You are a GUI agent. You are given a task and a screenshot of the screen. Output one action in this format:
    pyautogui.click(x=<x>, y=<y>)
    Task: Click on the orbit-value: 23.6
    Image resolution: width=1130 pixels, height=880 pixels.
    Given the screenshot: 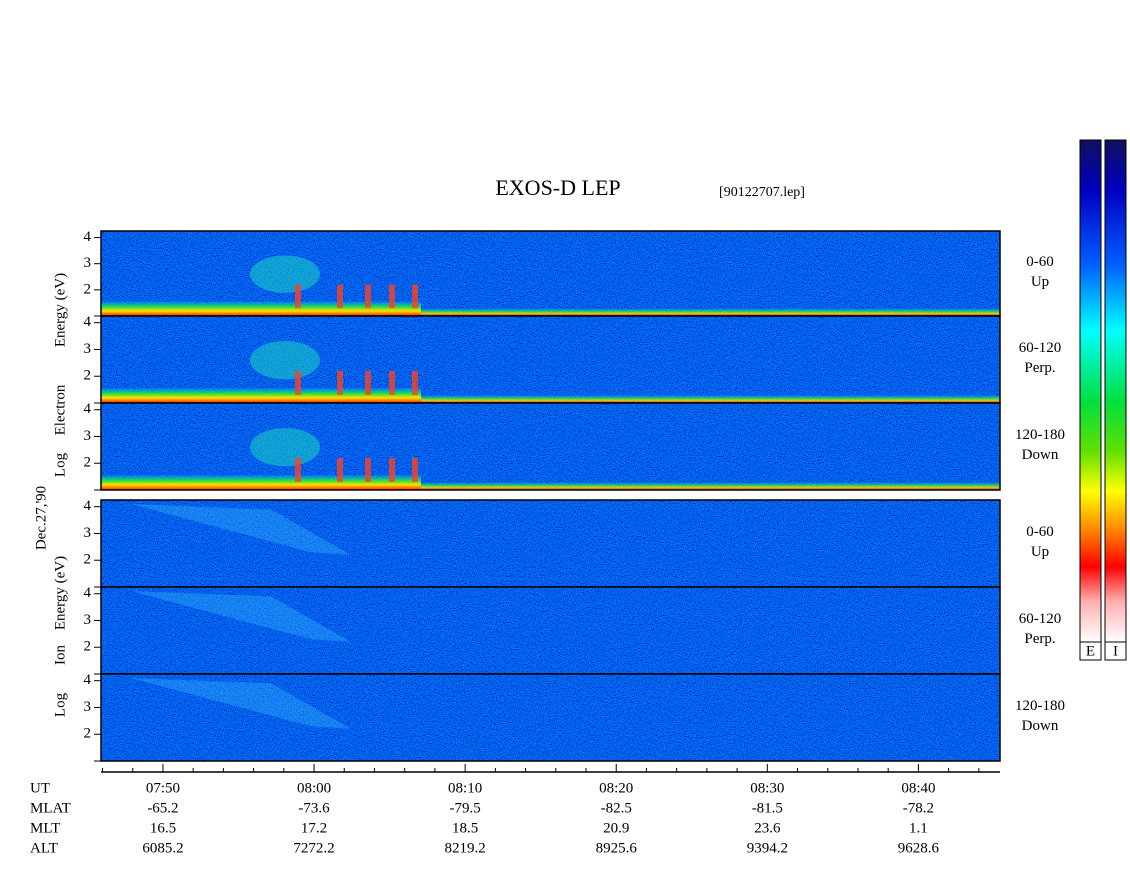 What is the action you would take?
    pyautogui.click(x=767, y=828)
    